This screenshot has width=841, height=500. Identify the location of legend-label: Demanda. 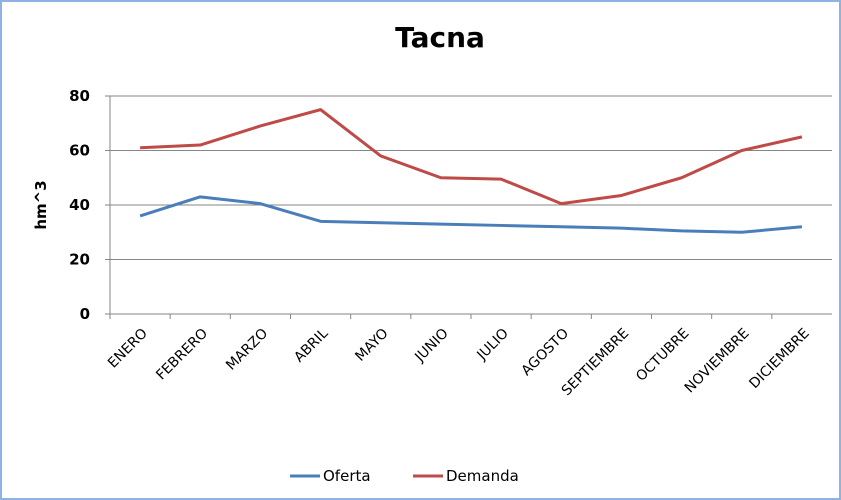
(482, 476).